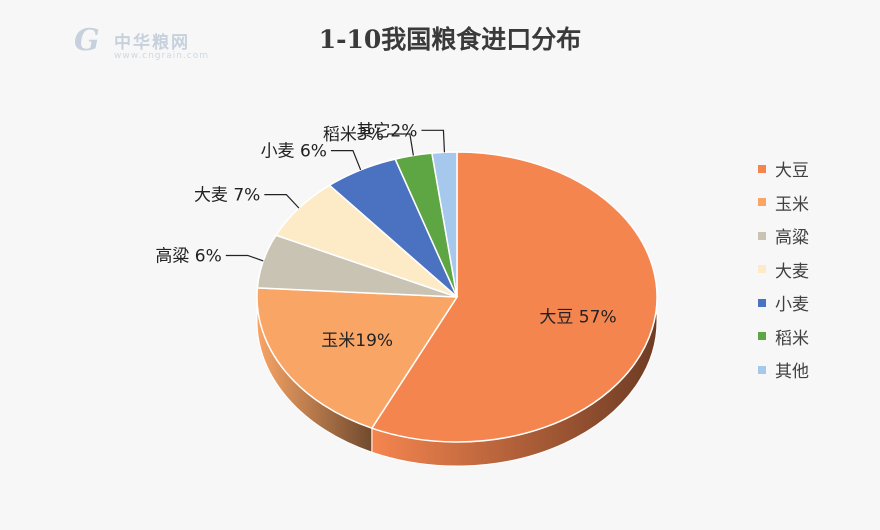 This screenshot has width=880, height=530. I want to click on chart-legend: 大豆玉米高粱大麦小麦稻米其他, so click(783, 269).